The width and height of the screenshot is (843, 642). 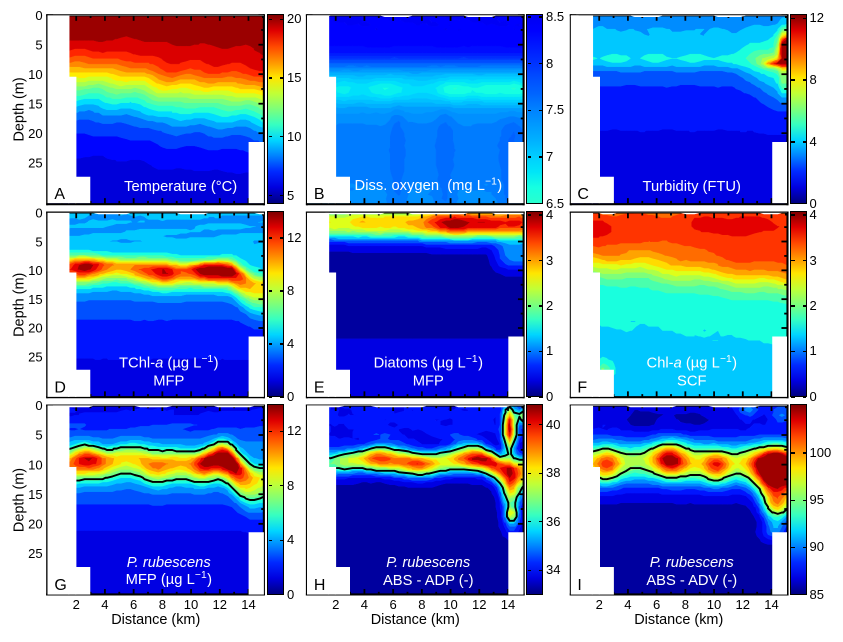 What do you see at coordinates (319, 194) in the screenshot?
I see `svg-text: B` at bounding box center [319, 194].